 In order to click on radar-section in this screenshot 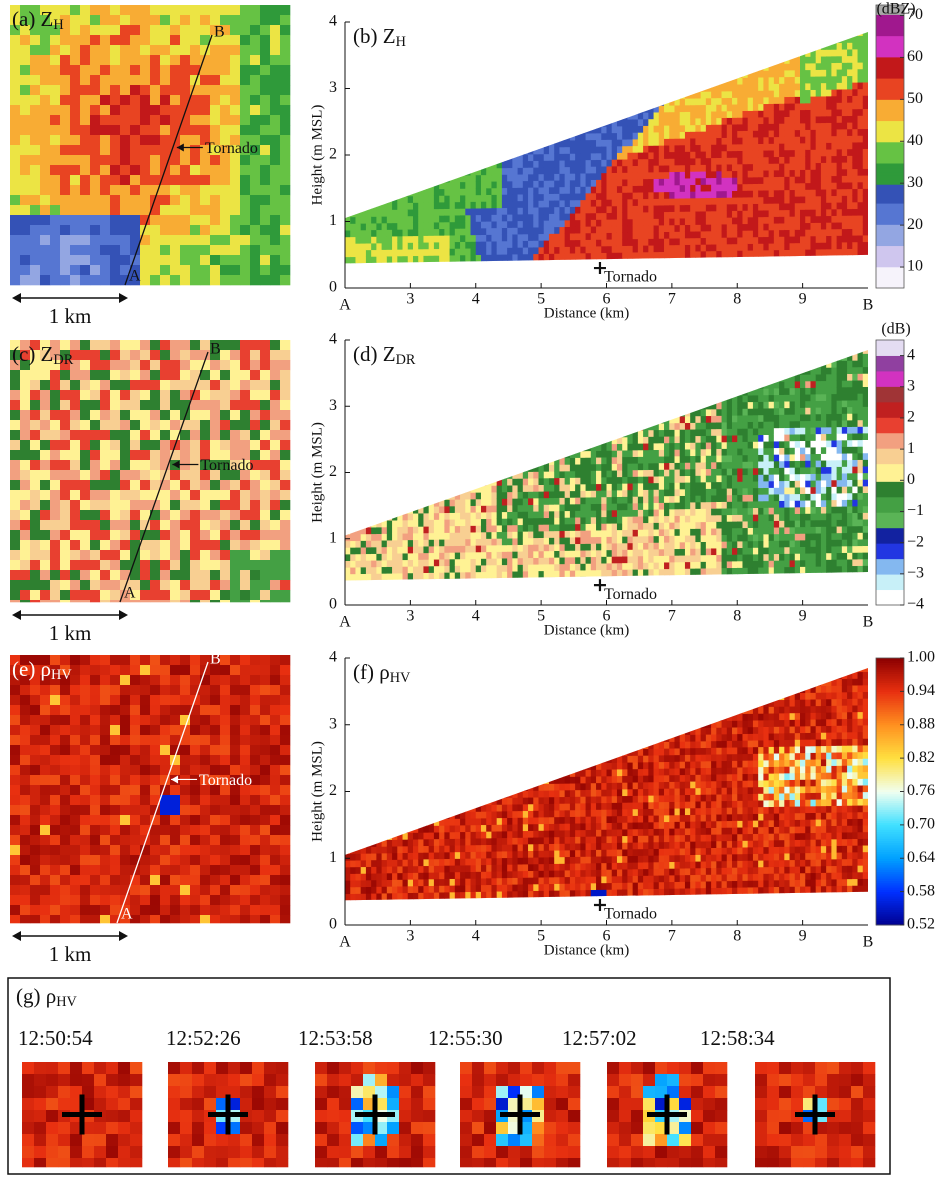, I will do `click(606, 150)`.